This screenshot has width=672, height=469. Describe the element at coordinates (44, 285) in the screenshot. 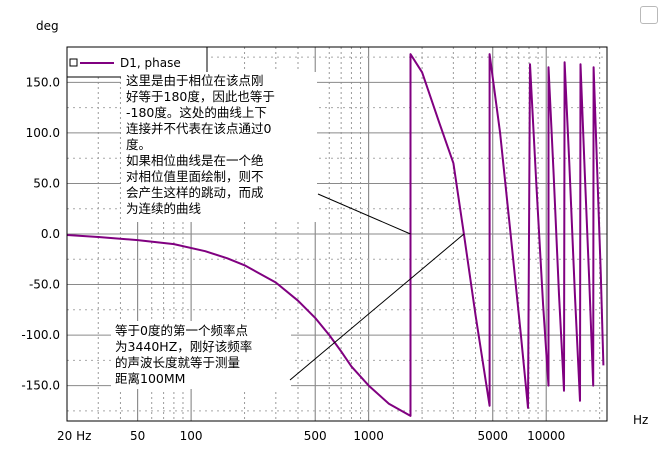

I see `y-tick-label: -50.0` at that location.